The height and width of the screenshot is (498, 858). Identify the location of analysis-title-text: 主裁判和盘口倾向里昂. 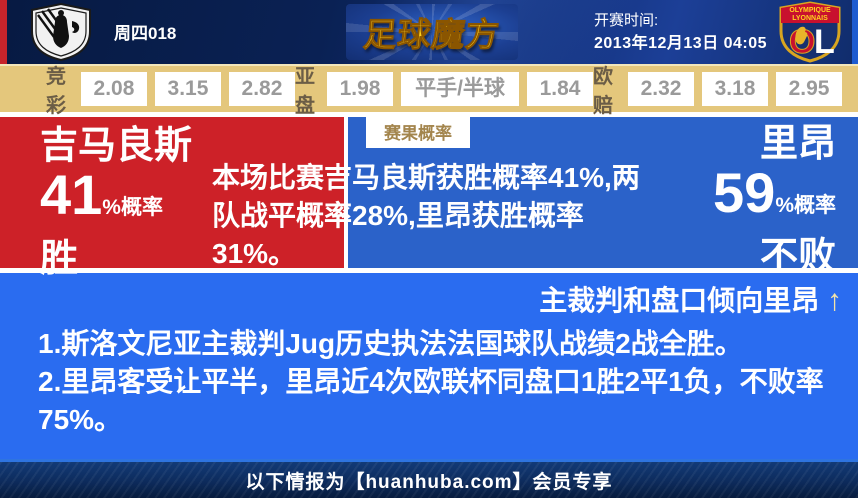
(679, 300).